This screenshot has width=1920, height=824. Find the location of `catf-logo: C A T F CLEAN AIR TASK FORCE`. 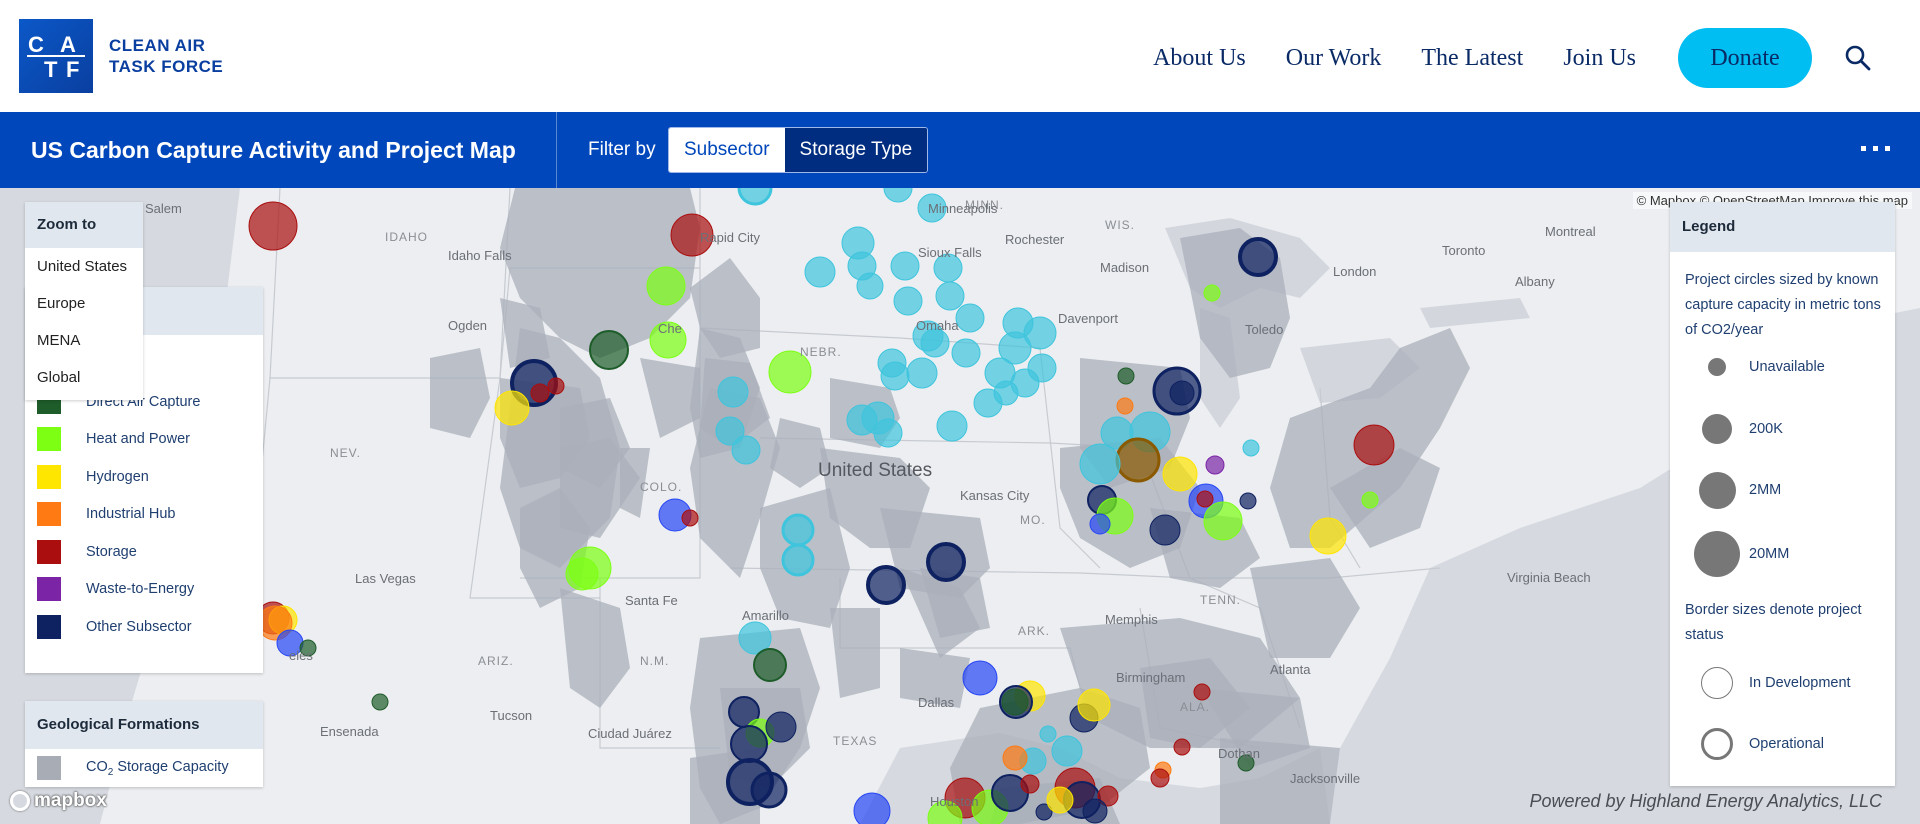

catf-logo: C A T F CLEAN AIR TASK FORCE is located at coordinates (121, 56).